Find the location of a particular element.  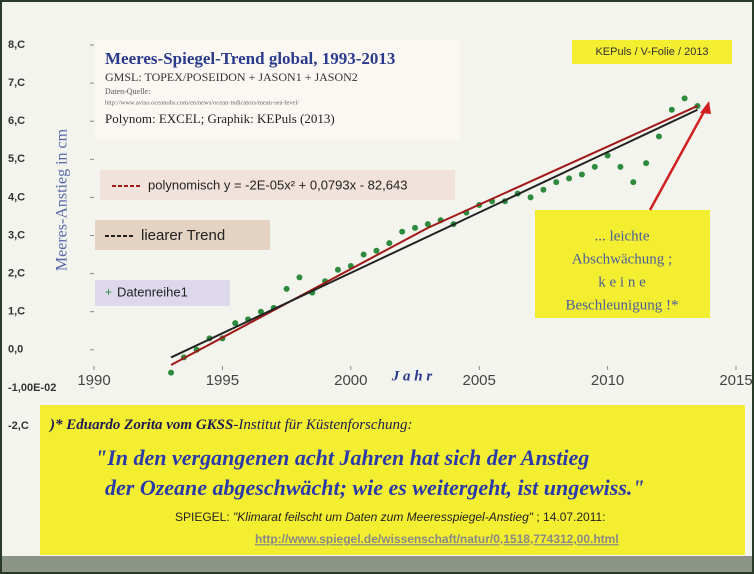

x-axis-label: J a h r is located at coordinates (412, 376).